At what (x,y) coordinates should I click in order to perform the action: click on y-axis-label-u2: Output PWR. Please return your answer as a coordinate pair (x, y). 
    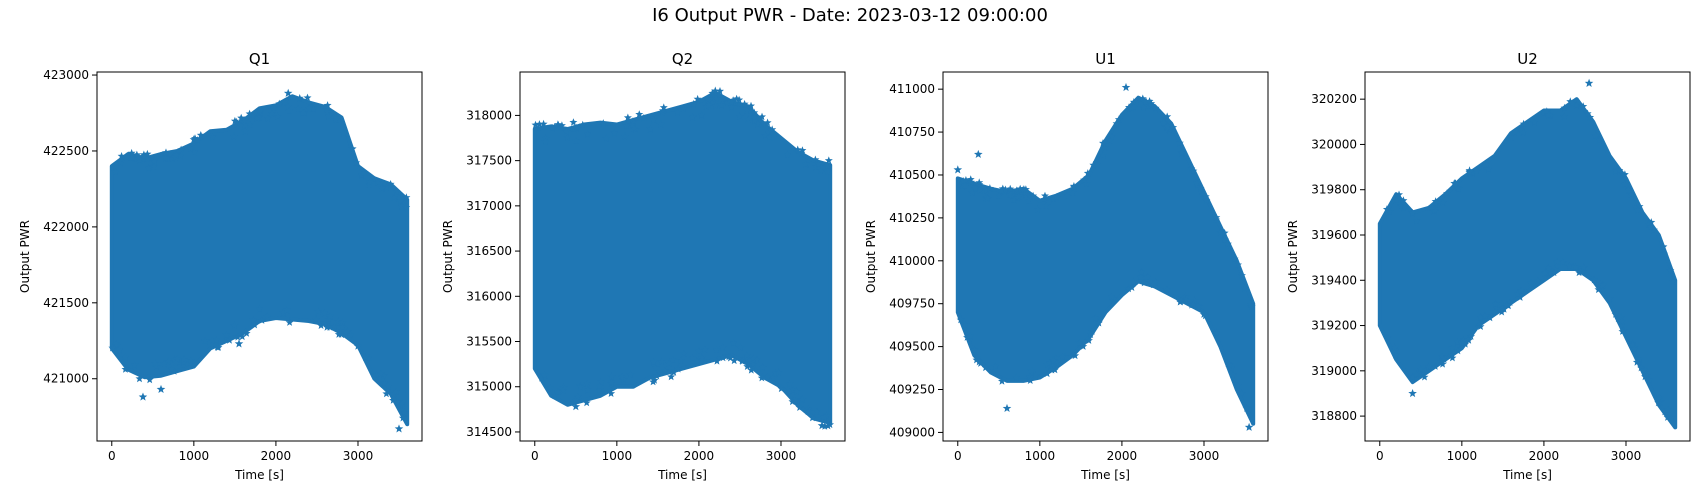
    Looking at the image, I should click on (1293, 256).